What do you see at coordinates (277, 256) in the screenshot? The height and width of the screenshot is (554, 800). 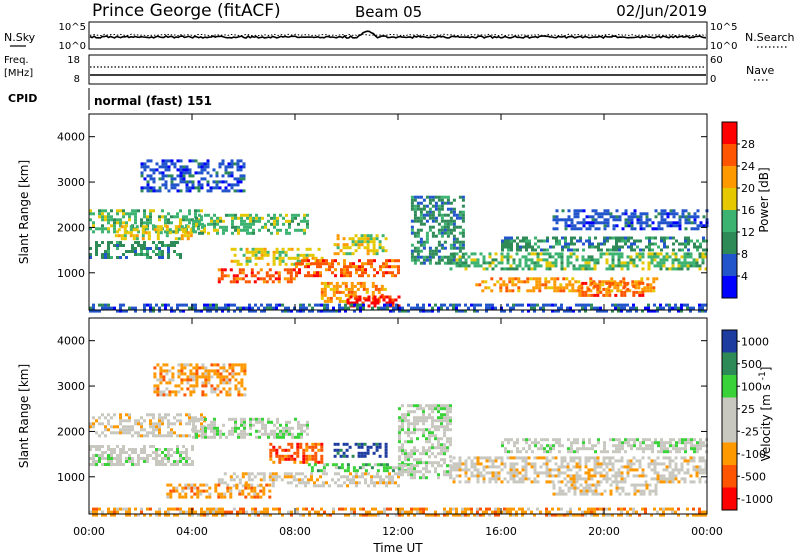 I see `power-band` at bounding box center [277, 256].